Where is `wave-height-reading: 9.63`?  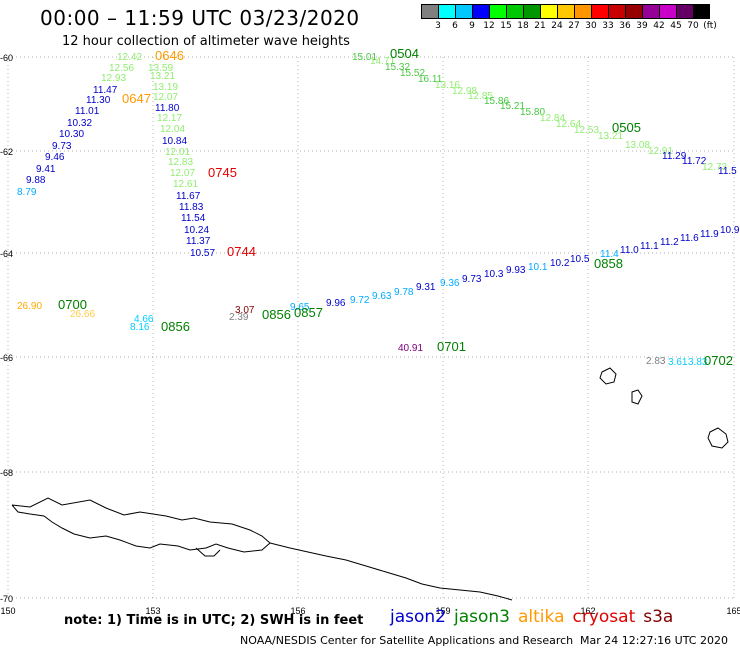
wave-height-reading: 9.63 is located at coordinates (382, 296).